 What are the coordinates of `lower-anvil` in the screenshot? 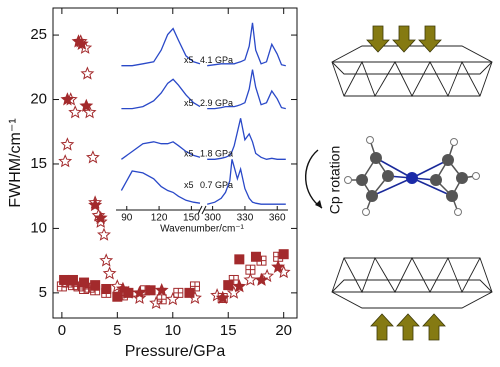 It's located at (412, 283).